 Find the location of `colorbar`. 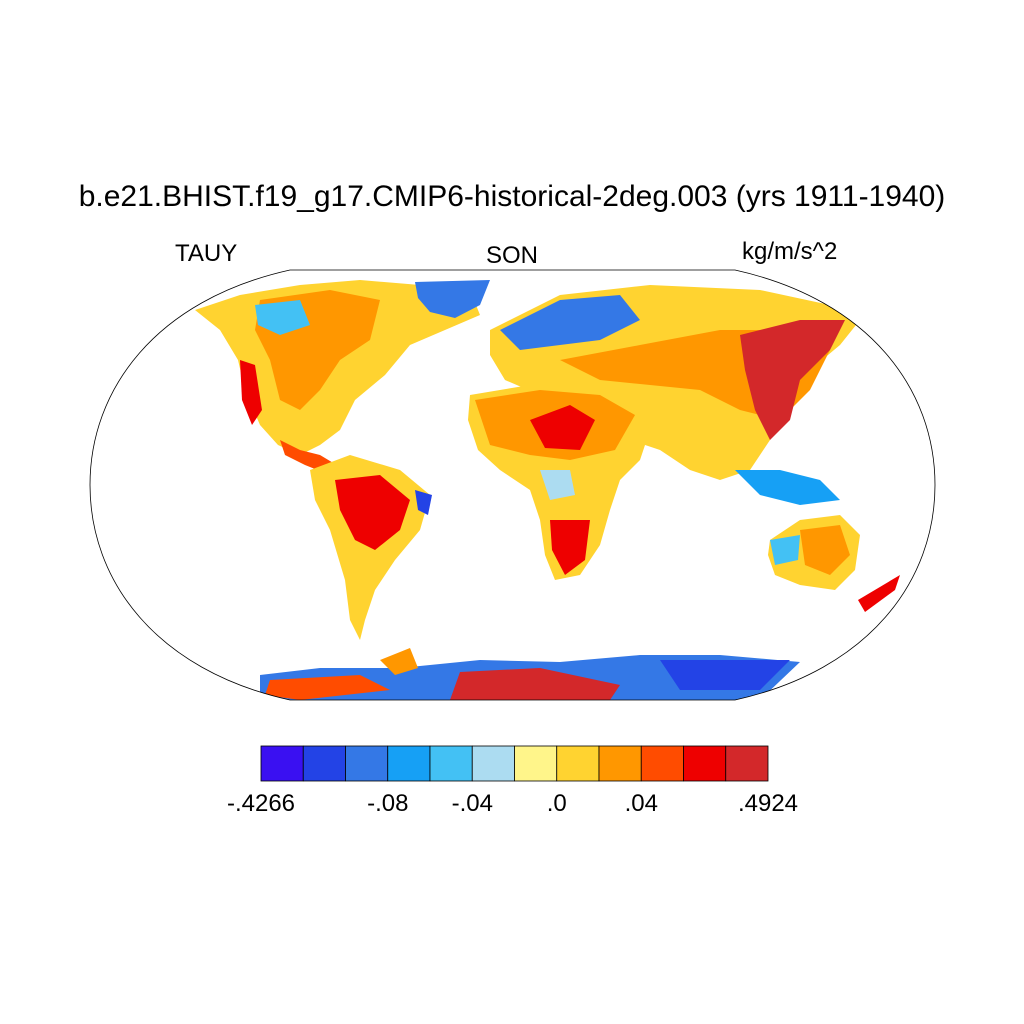

colorbar is located at coordinates (514, 763).